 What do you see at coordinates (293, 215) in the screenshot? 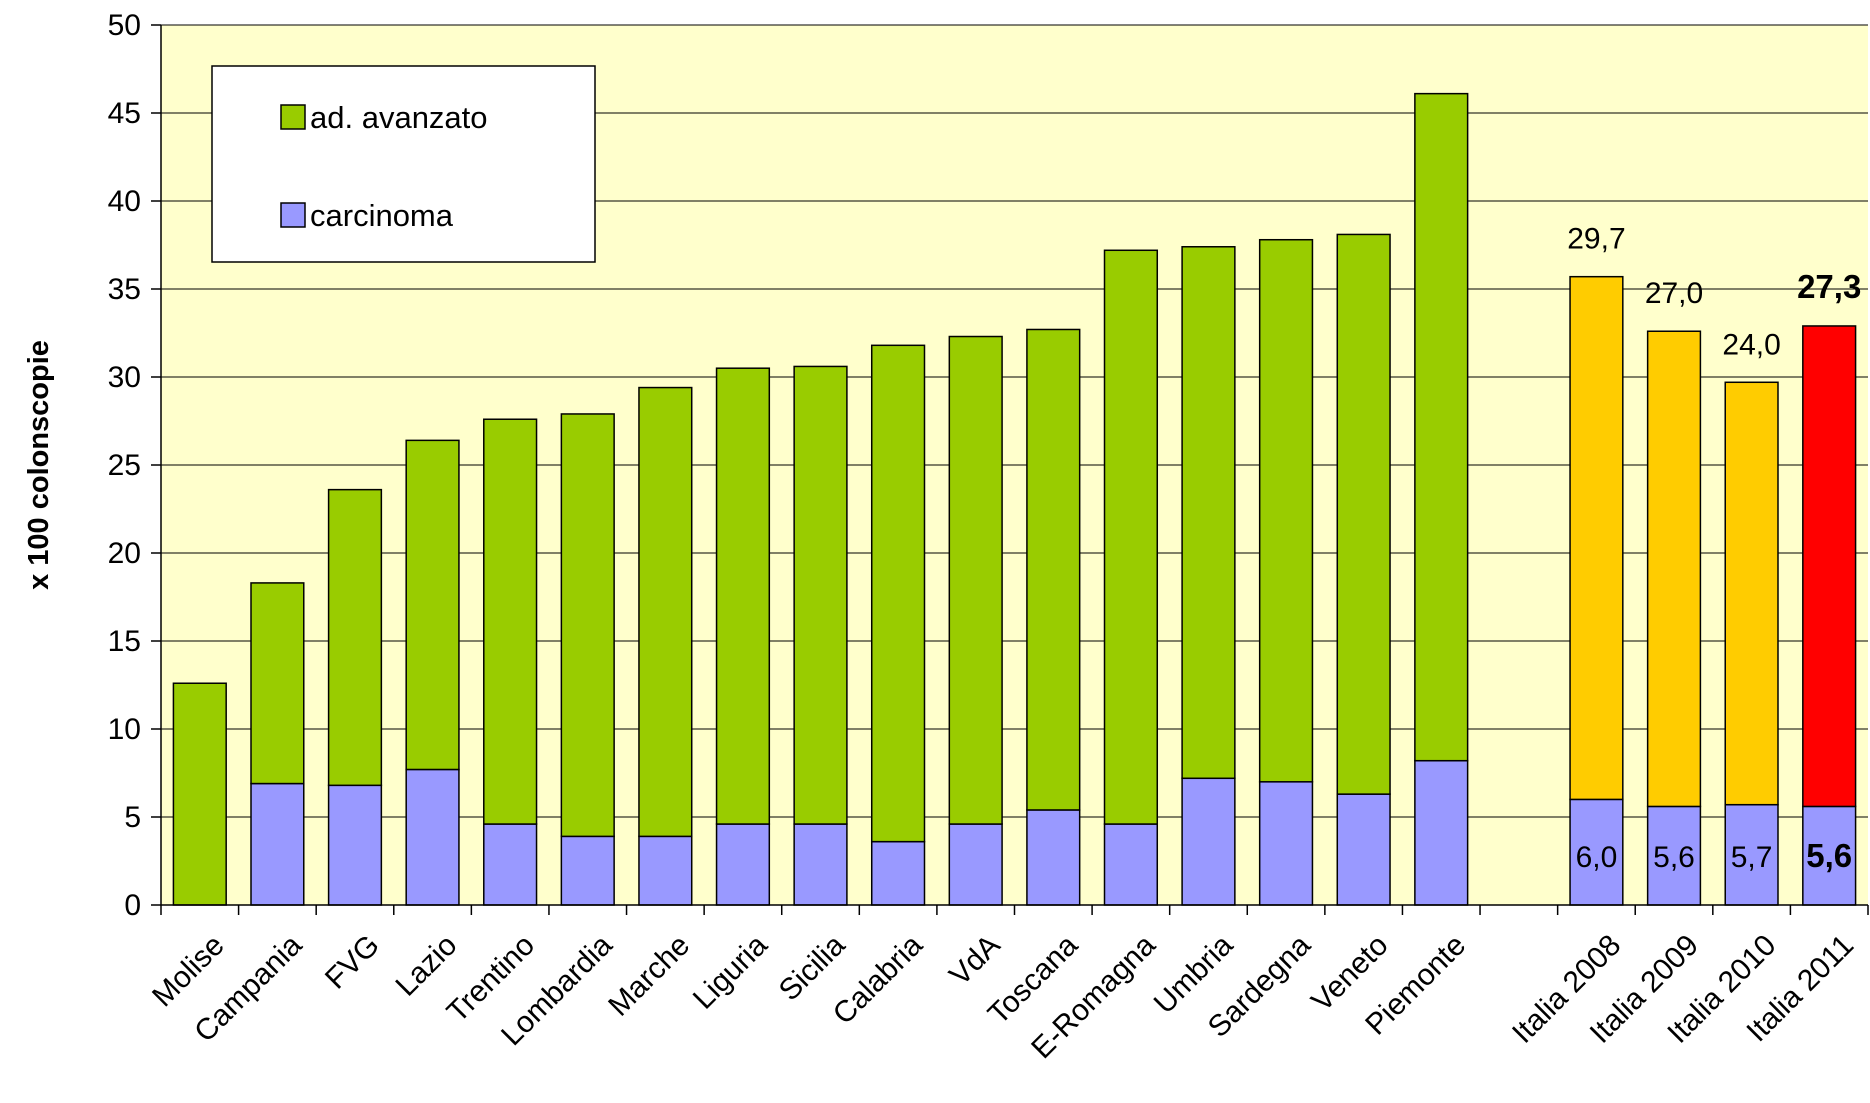
I see `legend-swatch-carcinoma` at bounding box center [293, 215].